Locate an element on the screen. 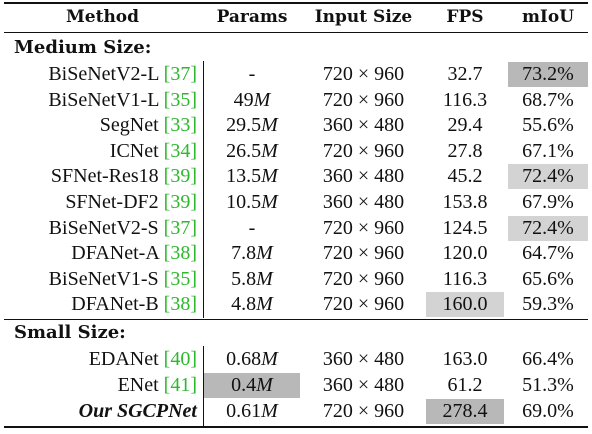 Image resolution: width=592 pixels, height=434 pixels. method-cell: DFANet-B [38] is located at coordinates (102, 304).